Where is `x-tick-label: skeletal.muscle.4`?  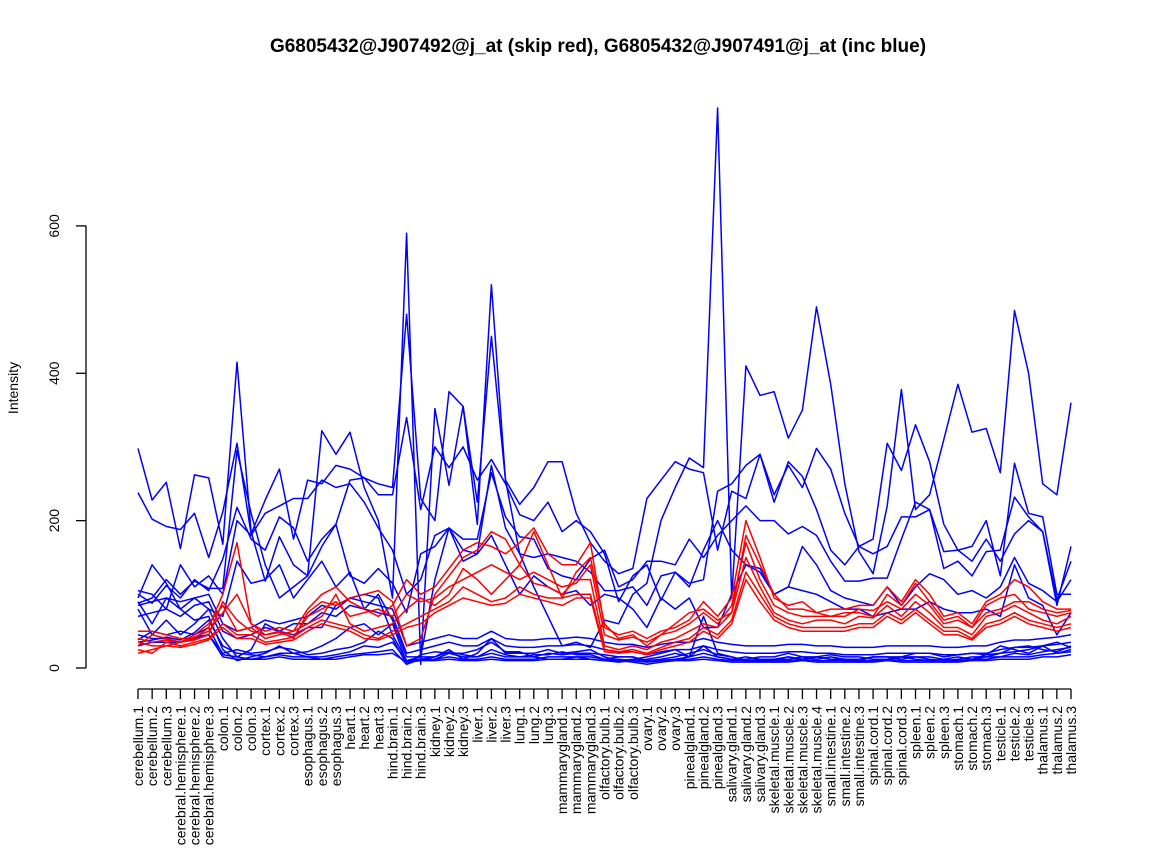
x-tick-label: skeletal.muscle.4 is located at coordinates (817, 760).